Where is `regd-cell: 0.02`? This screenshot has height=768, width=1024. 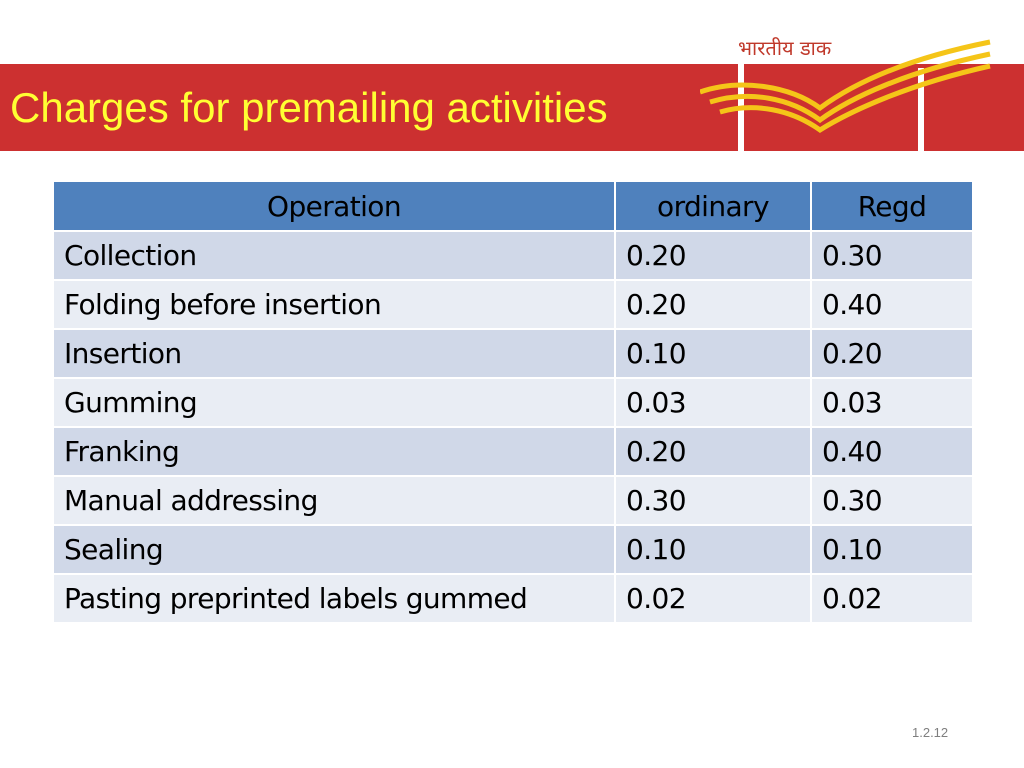
regd-cell: 0.02 is located at coordinates (892, 598).